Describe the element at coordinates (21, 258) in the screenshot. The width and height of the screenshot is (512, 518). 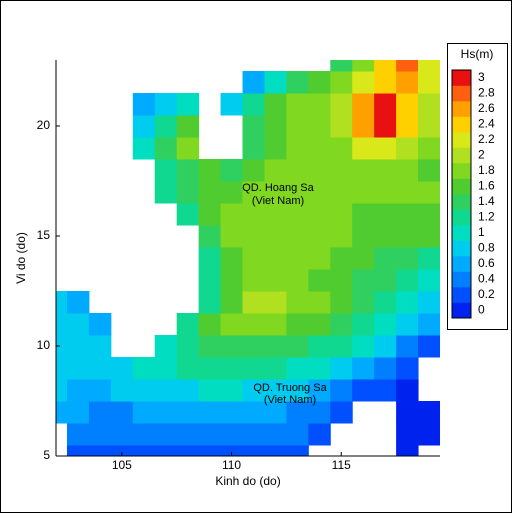
I see `y-axis-label: Vi do (do)` at that location.